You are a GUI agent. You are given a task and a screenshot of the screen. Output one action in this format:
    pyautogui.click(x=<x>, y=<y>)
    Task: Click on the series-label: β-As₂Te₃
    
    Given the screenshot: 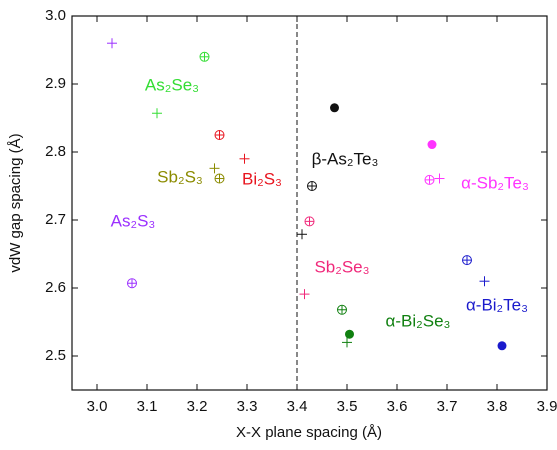 What is the action you would take?
    pyautogui.click(x=345, y=158)
    